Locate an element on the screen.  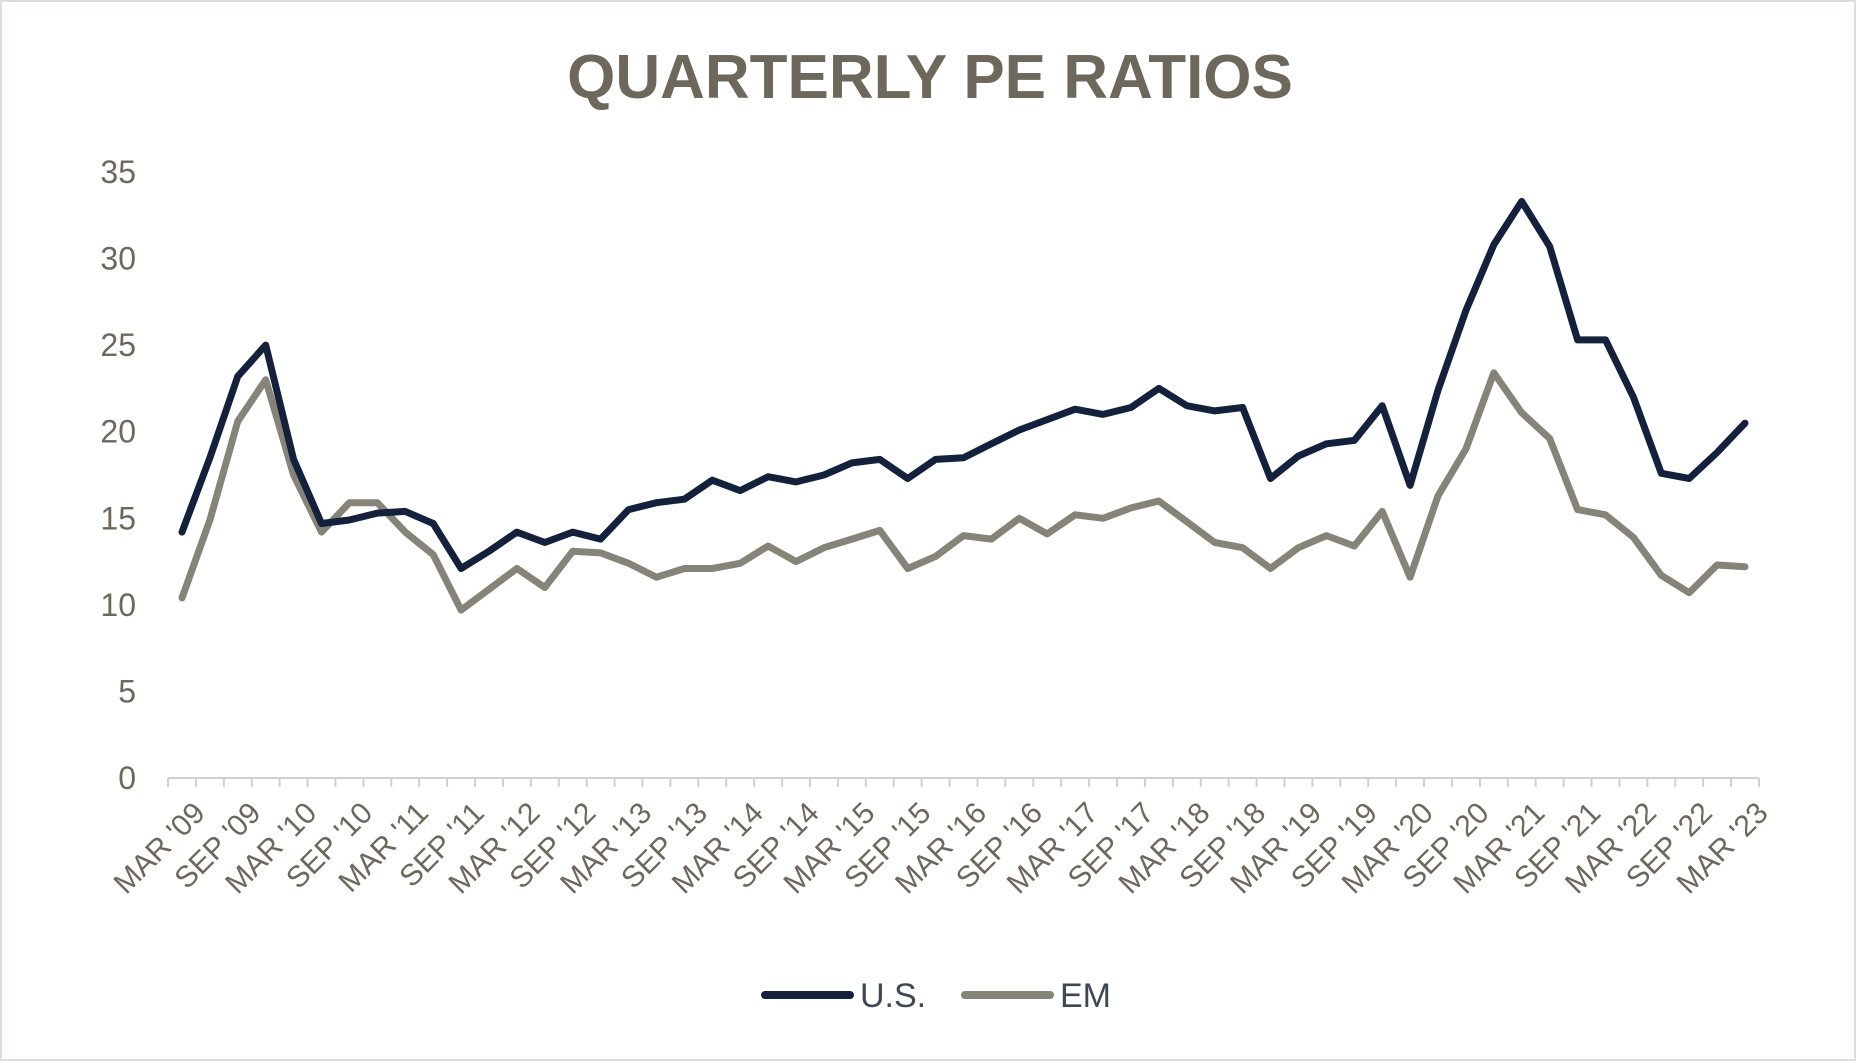
chart-title: QUARTERLY PE RATIOS is located at coordinates (930, 77).